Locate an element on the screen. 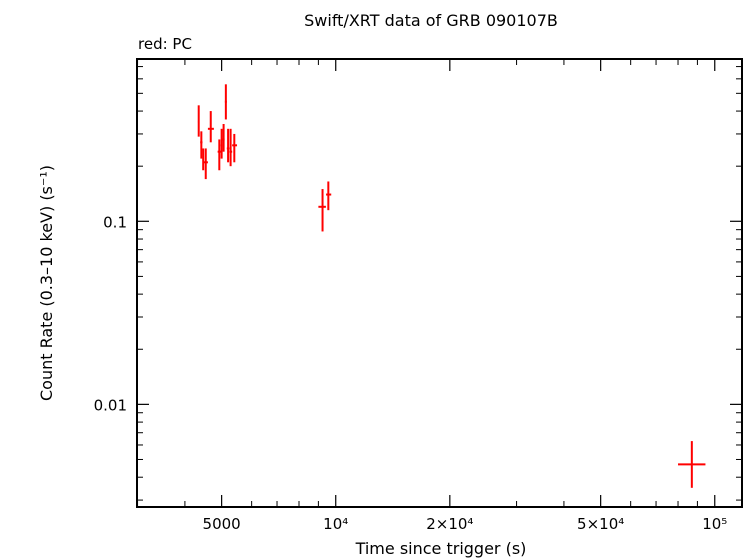 The width and height of the screenshot is (748, 558). x-tick-label: 2×10⁴ is located at coordinates (449, 524).